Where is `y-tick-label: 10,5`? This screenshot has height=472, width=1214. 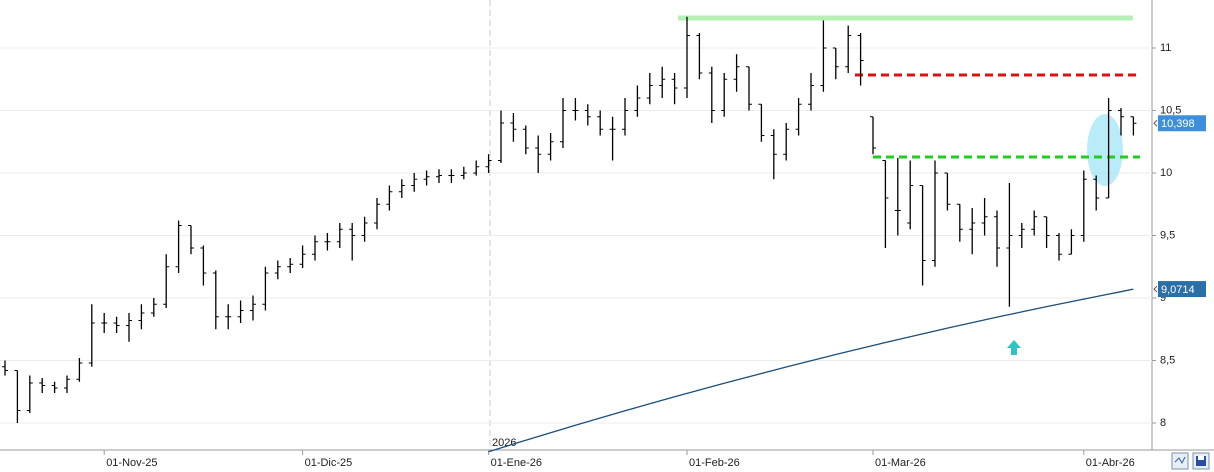 y-tick-label: 10,5 is located at coordinates (1170, 110).